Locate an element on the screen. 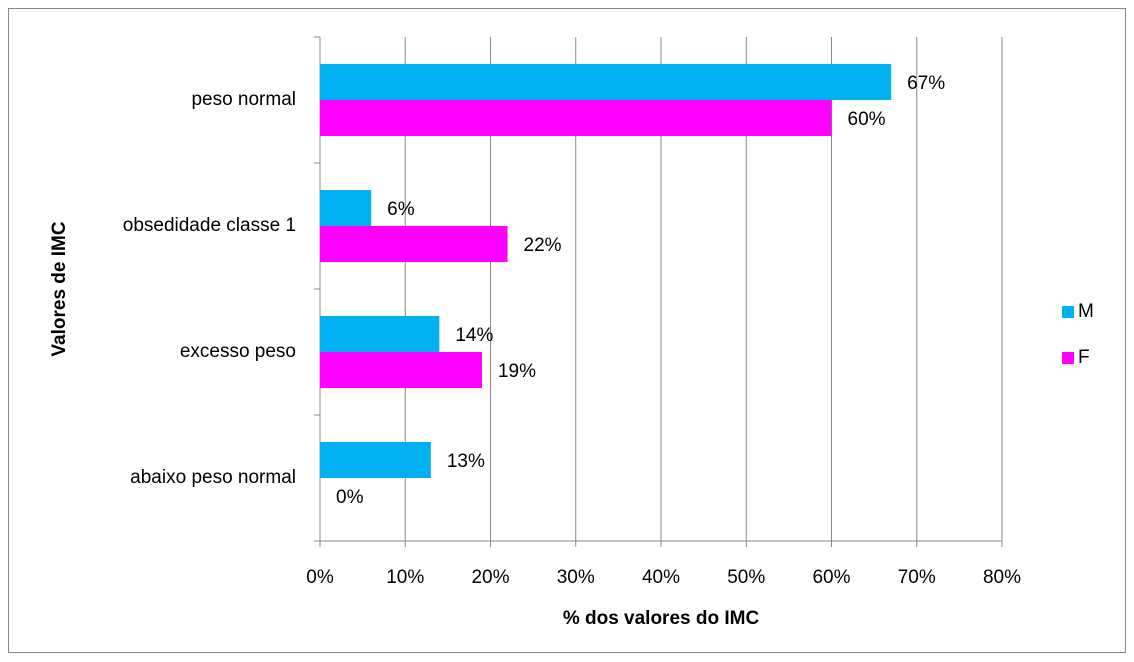 Image resolution: width=1134 pixels, height=662 pixels. data-label: 0% is located at coordinates (350, 497).